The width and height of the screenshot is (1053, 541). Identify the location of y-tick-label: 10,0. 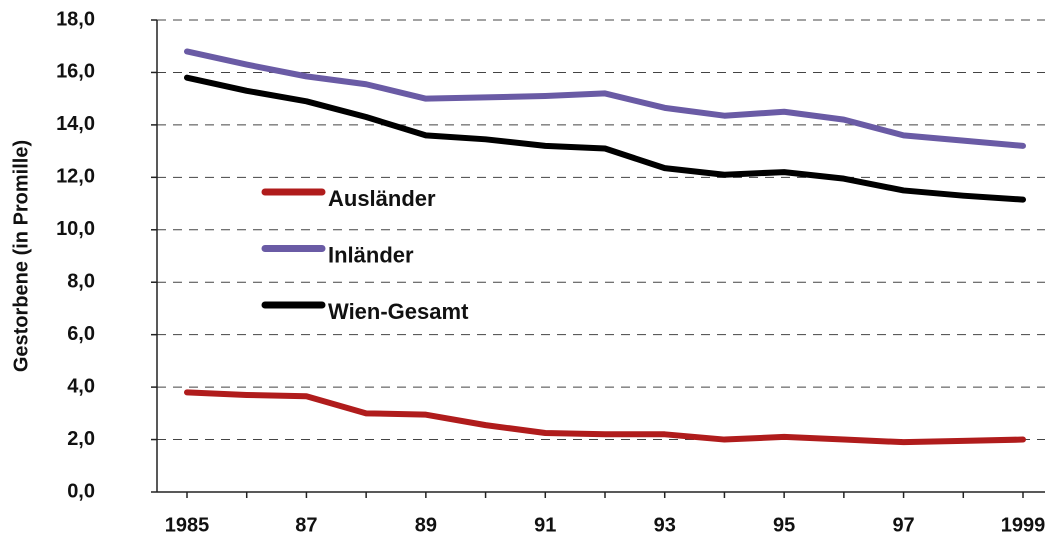
(75, 229).